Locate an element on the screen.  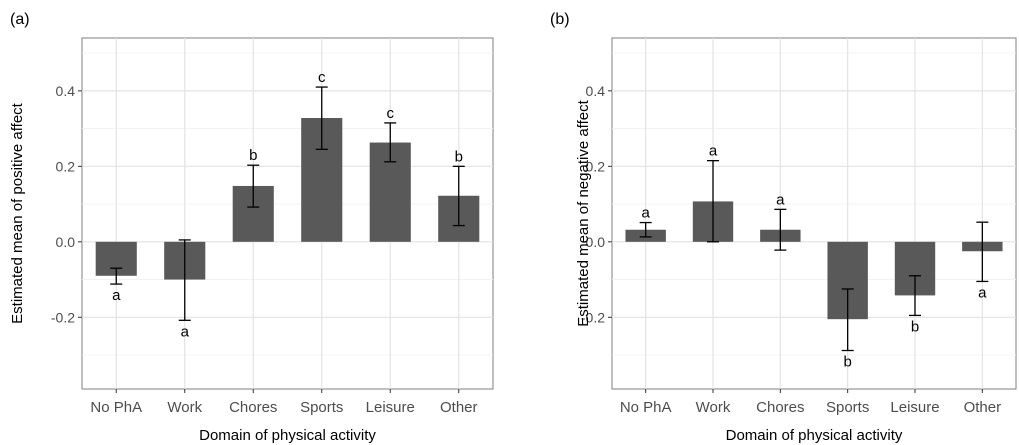
y-axis-label: Estimated mean of negative affect is located at coordinates (583, 212).